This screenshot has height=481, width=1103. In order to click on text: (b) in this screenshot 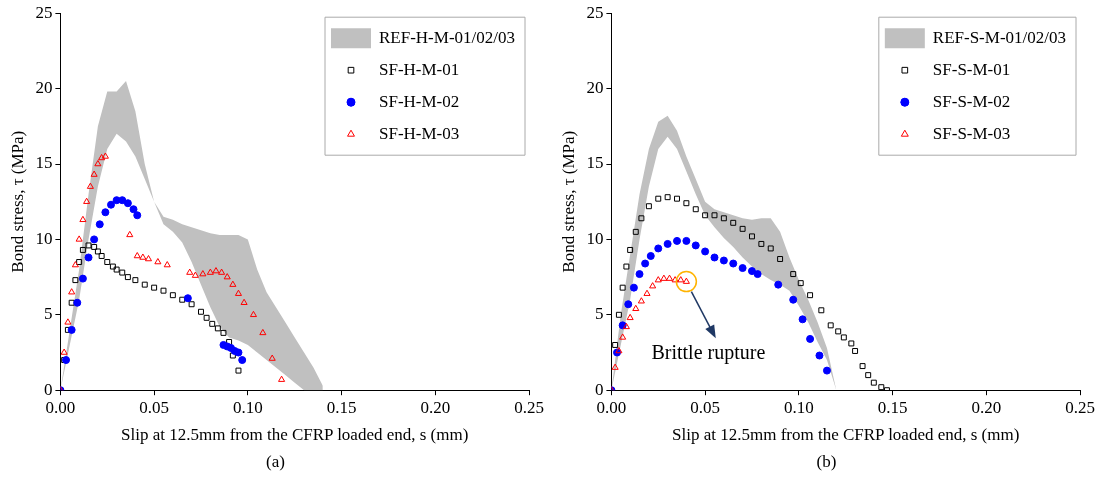, I will do `click(826, 462)`.